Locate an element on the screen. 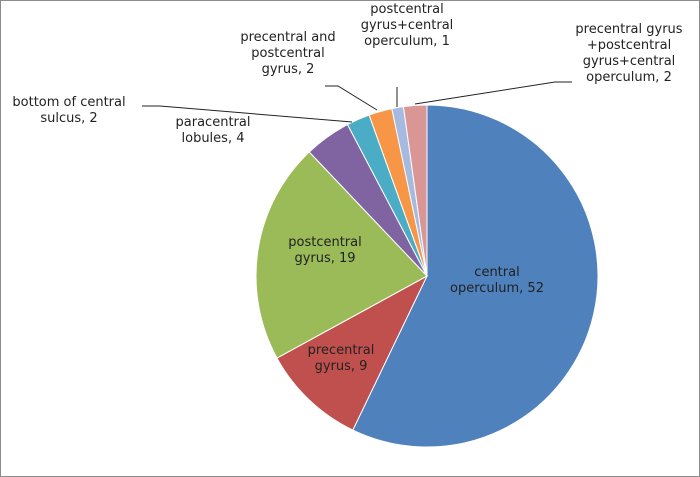  slice-label-4: paracentral lobules, 4 is located at coordinates (213, 130).